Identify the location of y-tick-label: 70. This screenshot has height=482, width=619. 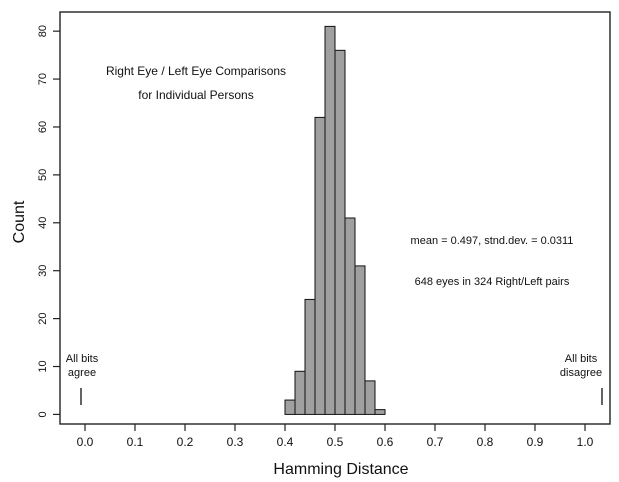
(43, 79).